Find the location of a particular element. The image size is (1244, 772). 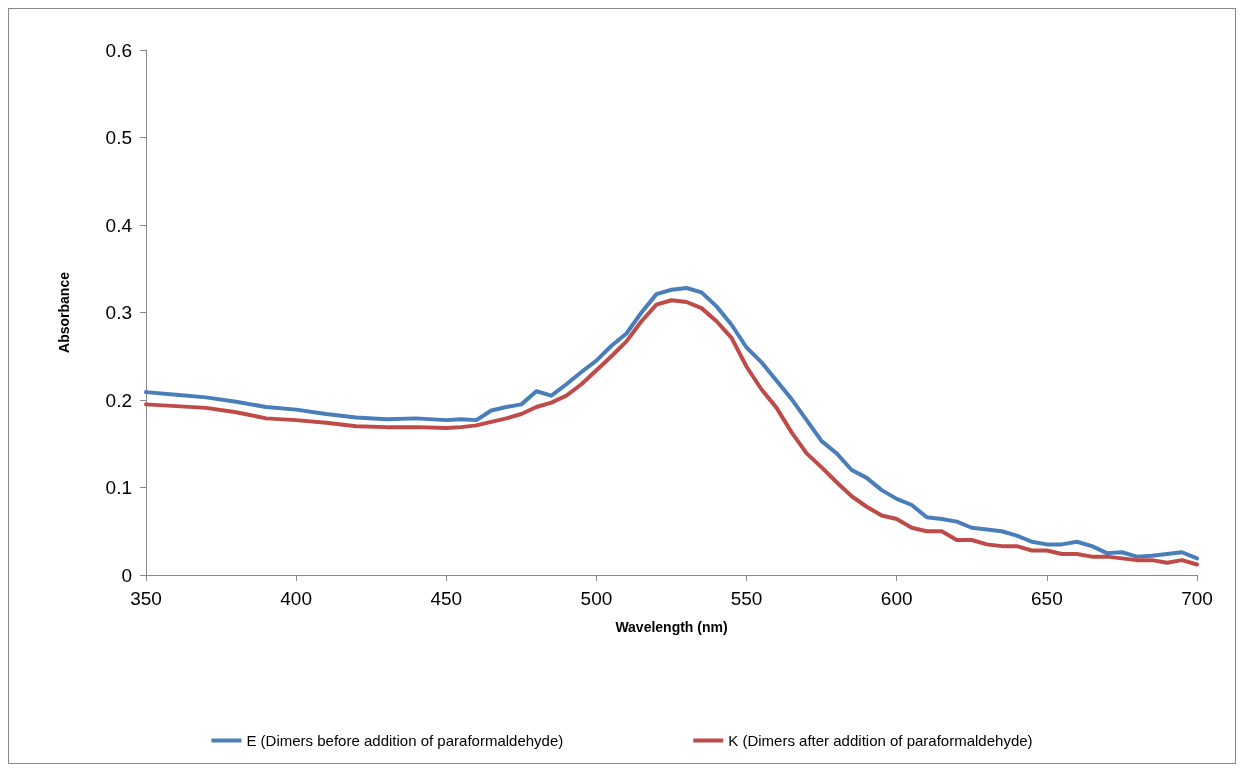

y-tick-label: 0.2 is located at coordinates (118, 400).